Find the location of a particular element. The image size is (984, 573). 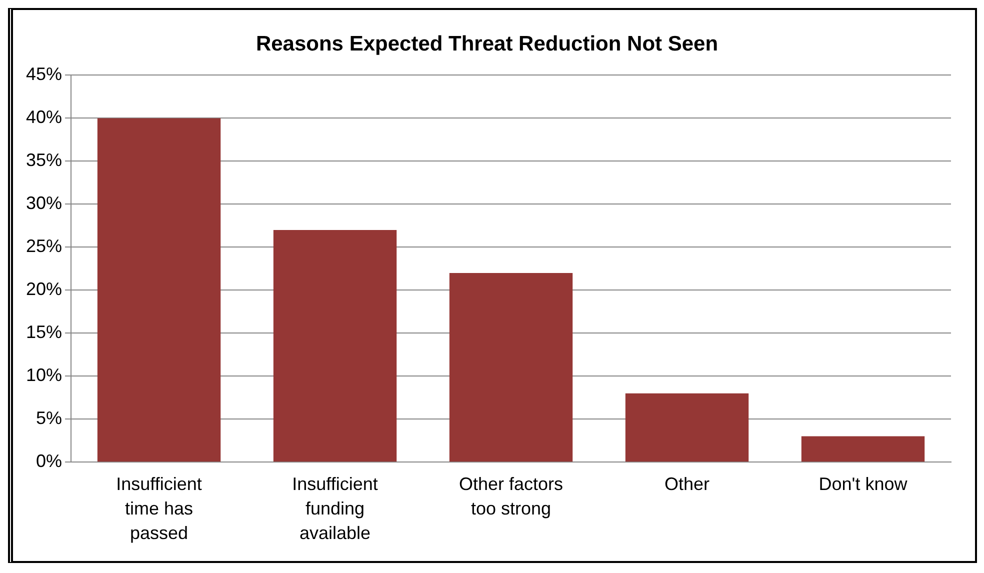

y-tick-label: 0% is located at coordinates (49, 461).